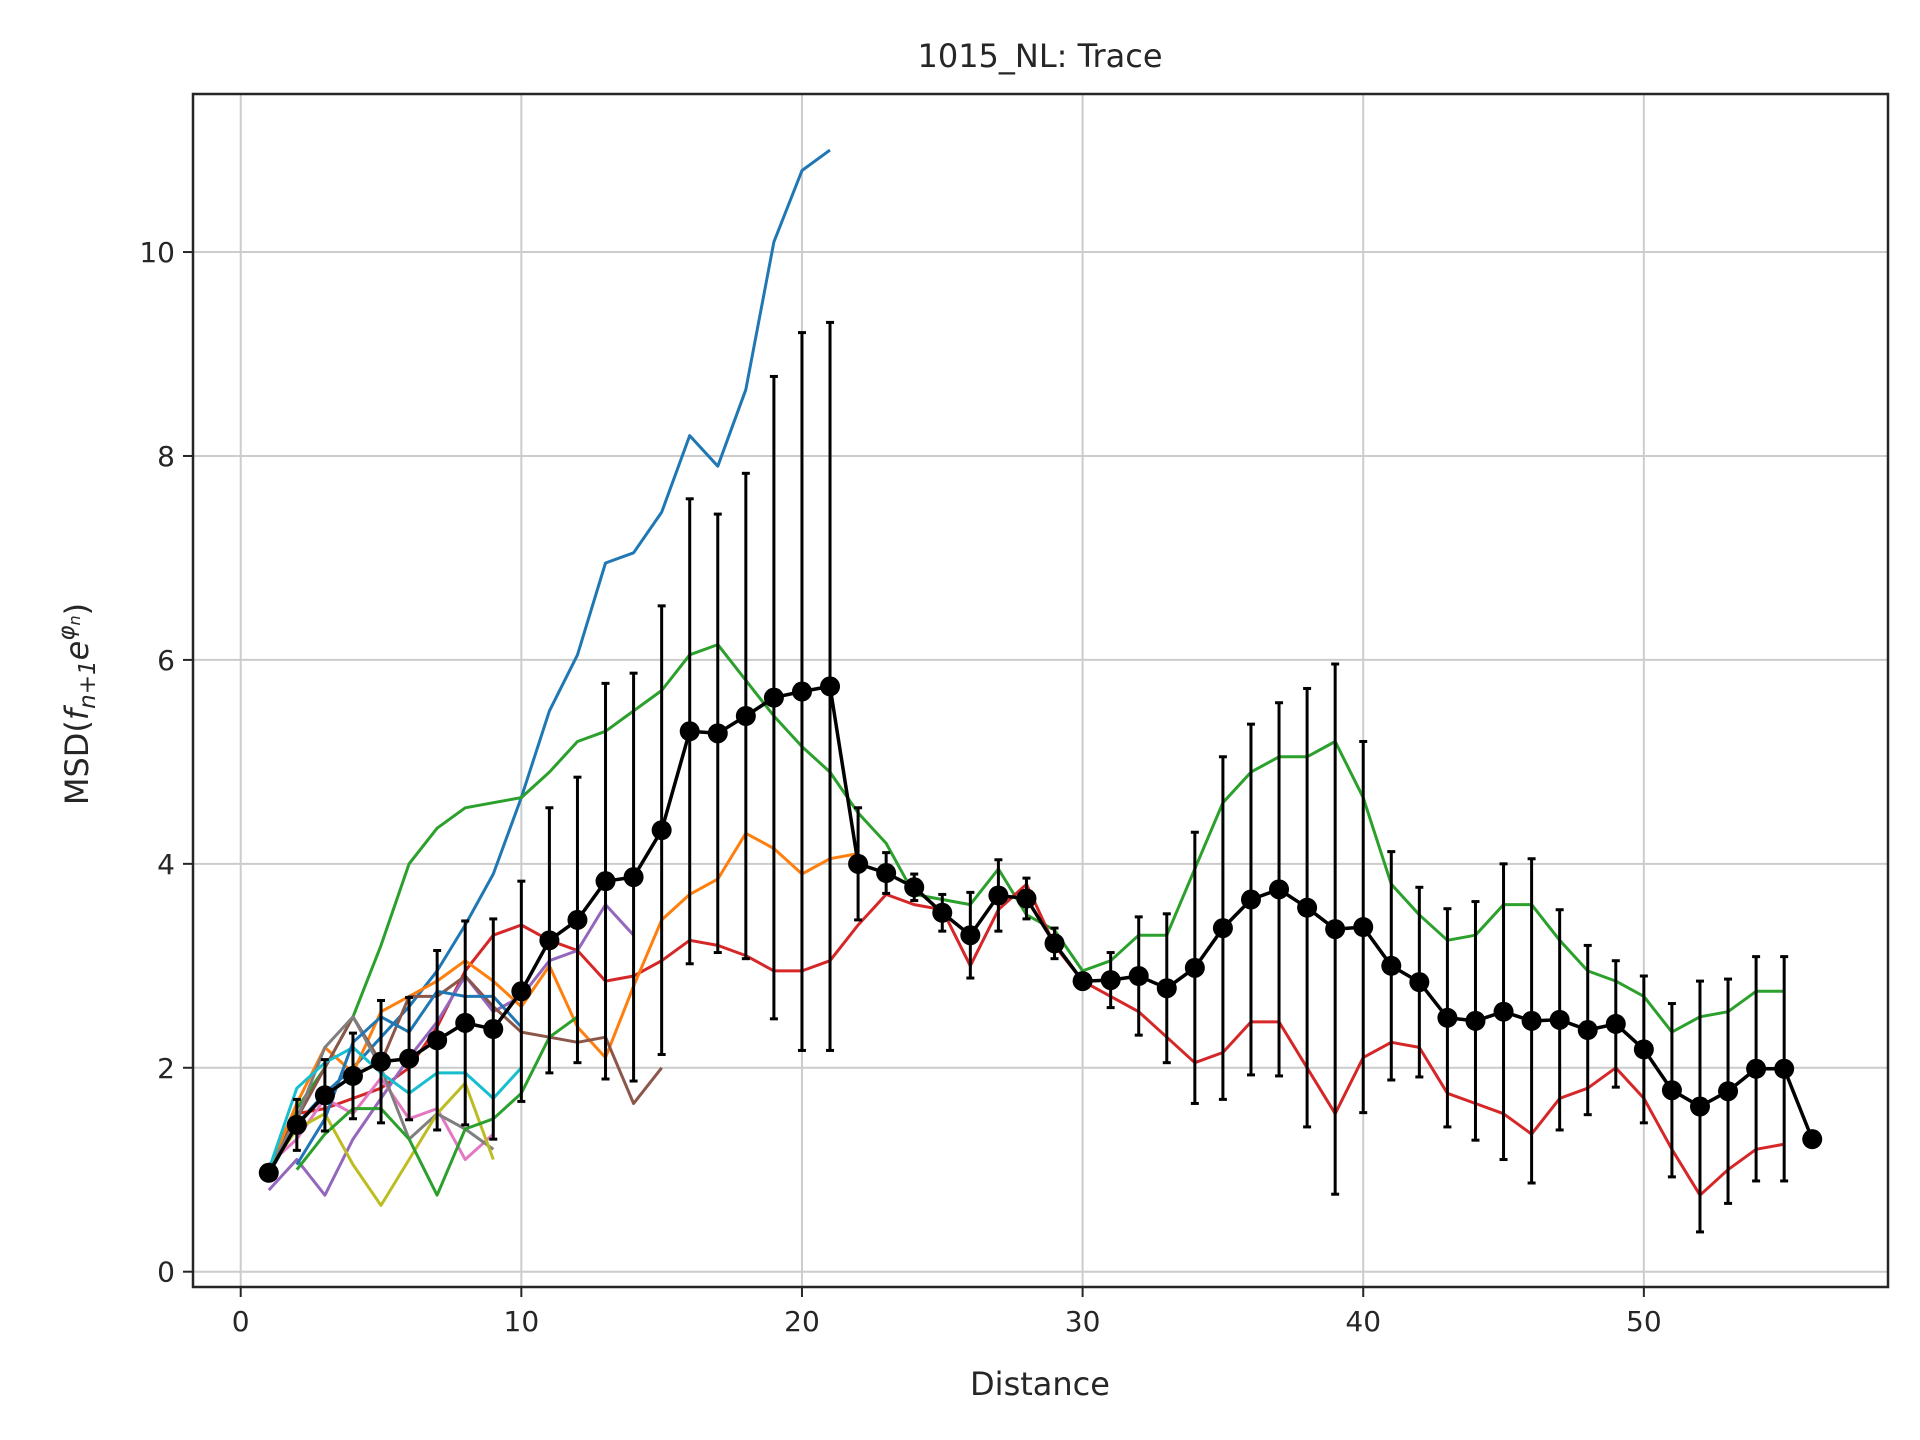 Image resolution: width=1920 pixels, height=1440 pixels. What do you see at coordinates (166, 864) in the screenshot?
I see `y-tick-label: 4` at bounding box center [166, 864].